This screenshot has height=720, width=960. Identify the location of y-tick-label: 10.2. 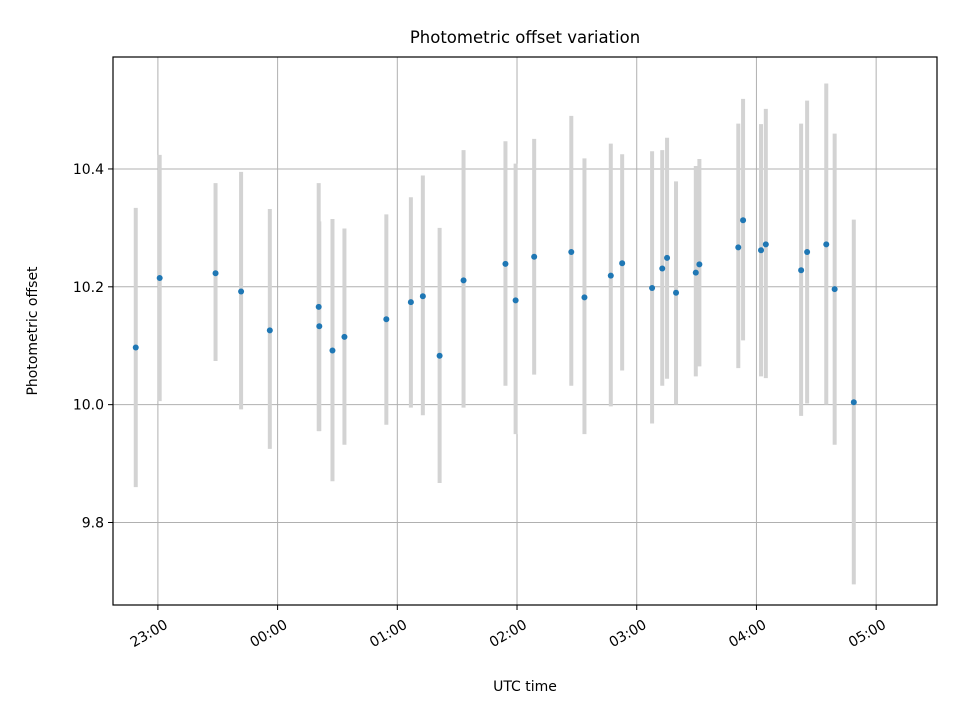
(88, 288).